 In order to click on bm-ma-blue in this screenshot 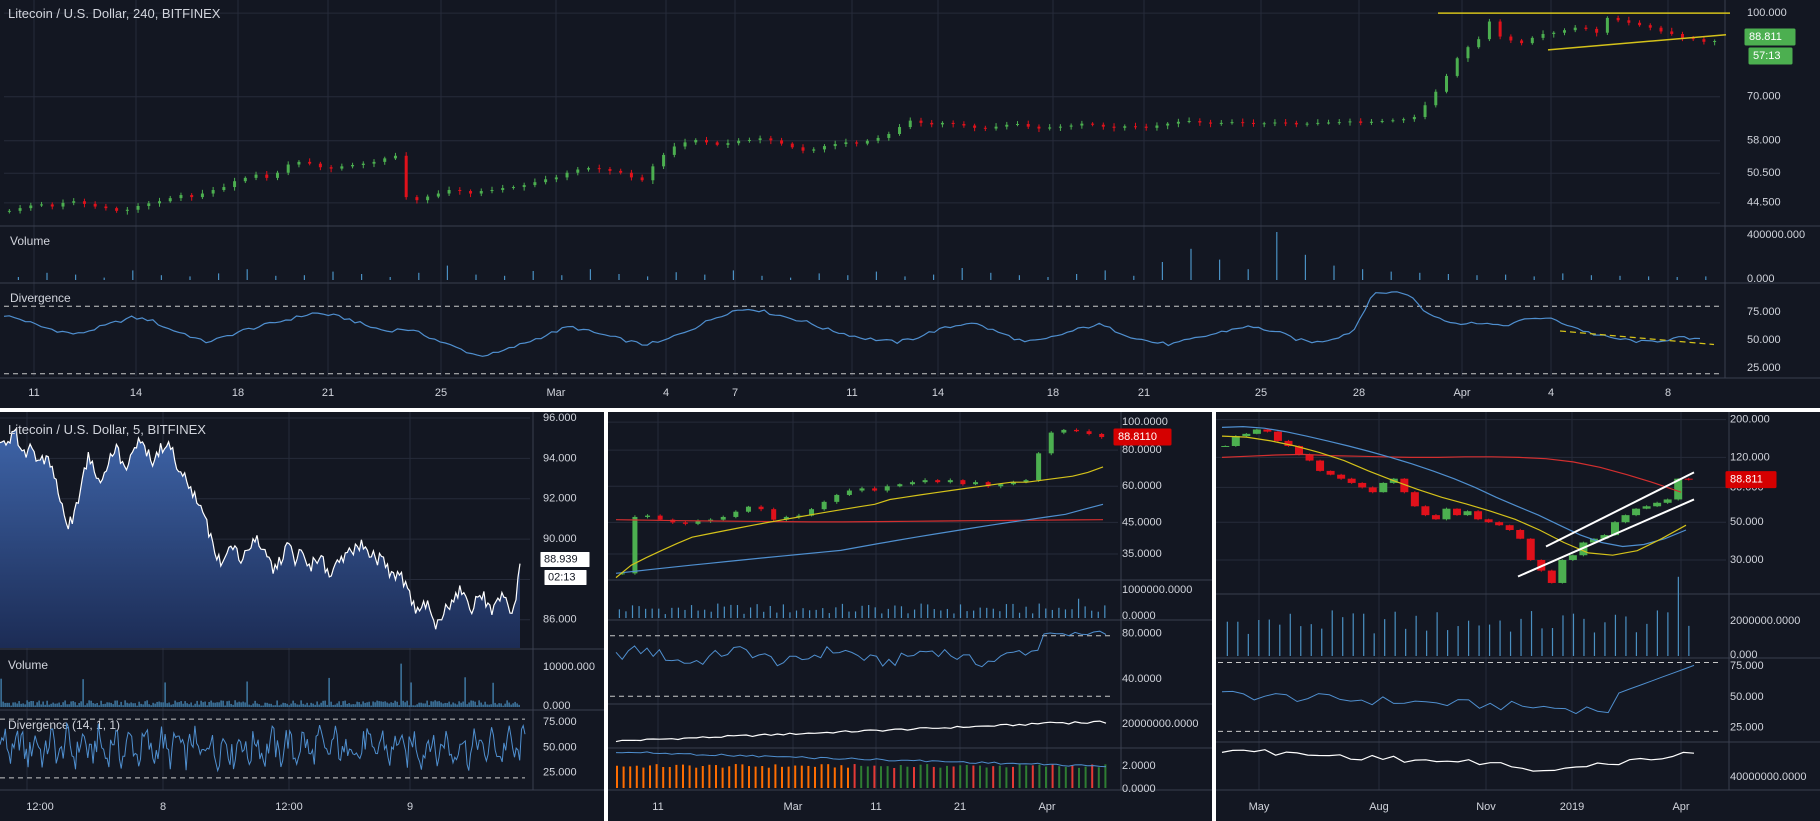, I will do `click(859, 538)`.